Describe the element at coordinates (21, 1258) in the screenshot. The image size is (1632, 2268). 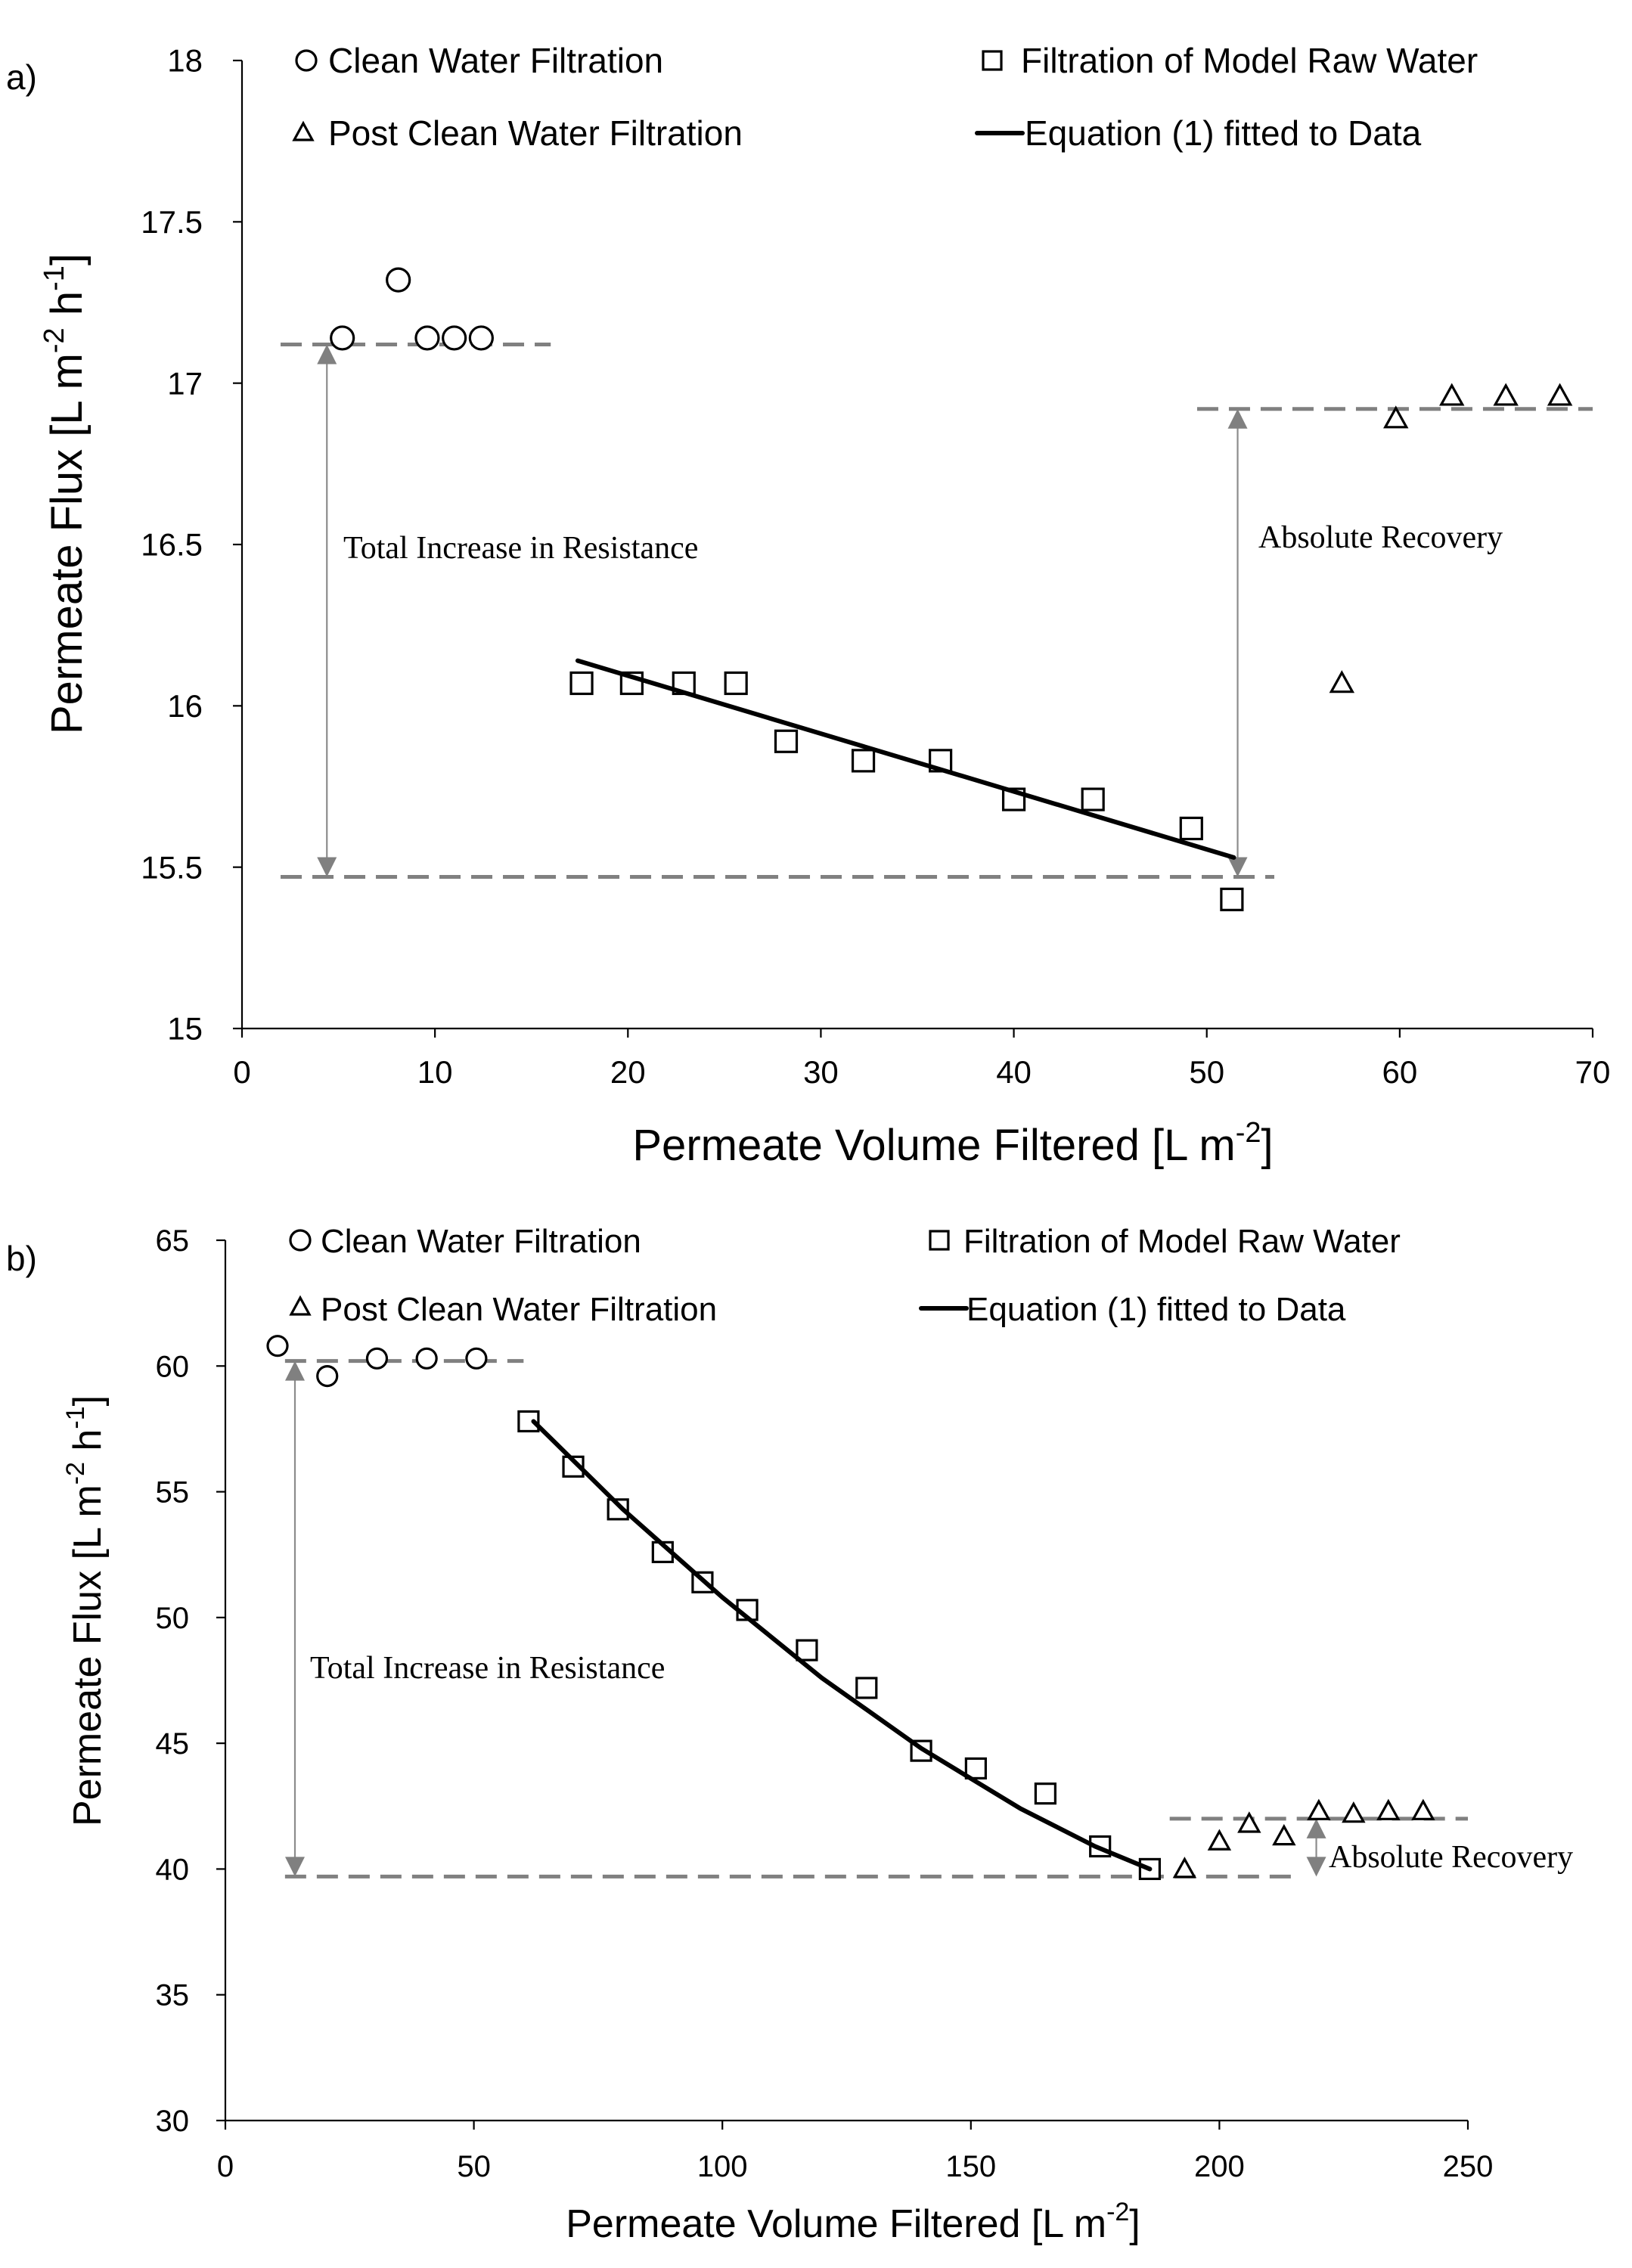
I see `panel-label: b)` at that location.